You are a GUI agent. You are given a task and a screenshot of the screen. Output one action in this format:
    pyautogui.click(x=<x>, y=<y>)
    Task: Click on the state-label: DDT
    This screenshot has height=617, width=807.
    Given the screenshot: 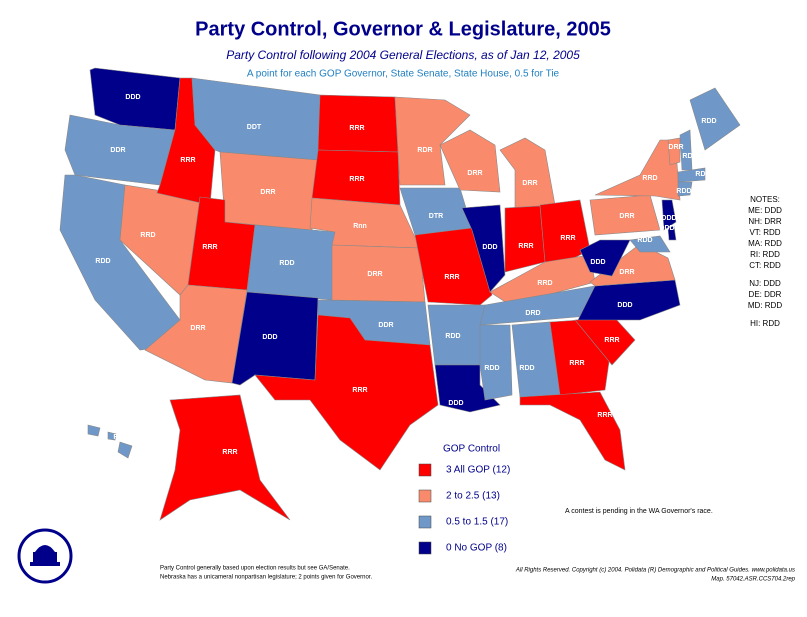 What is the action you would take?
    pyautogui.click(x=254, y=127)
    